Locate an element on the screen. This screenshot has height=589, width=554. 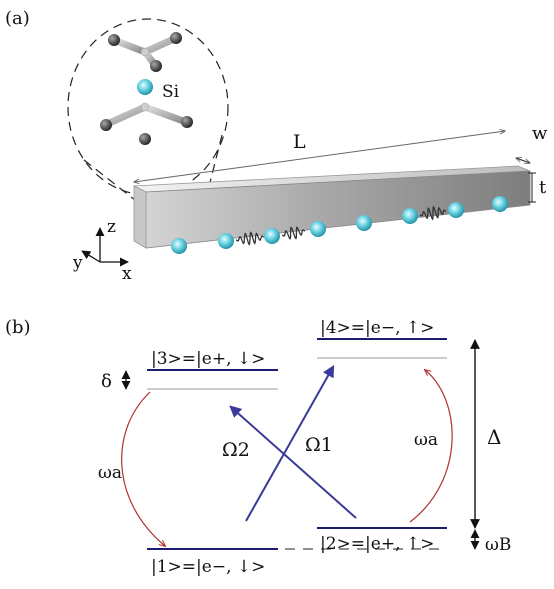
omega-b-label: ωB is located at coordinates (498, 545).